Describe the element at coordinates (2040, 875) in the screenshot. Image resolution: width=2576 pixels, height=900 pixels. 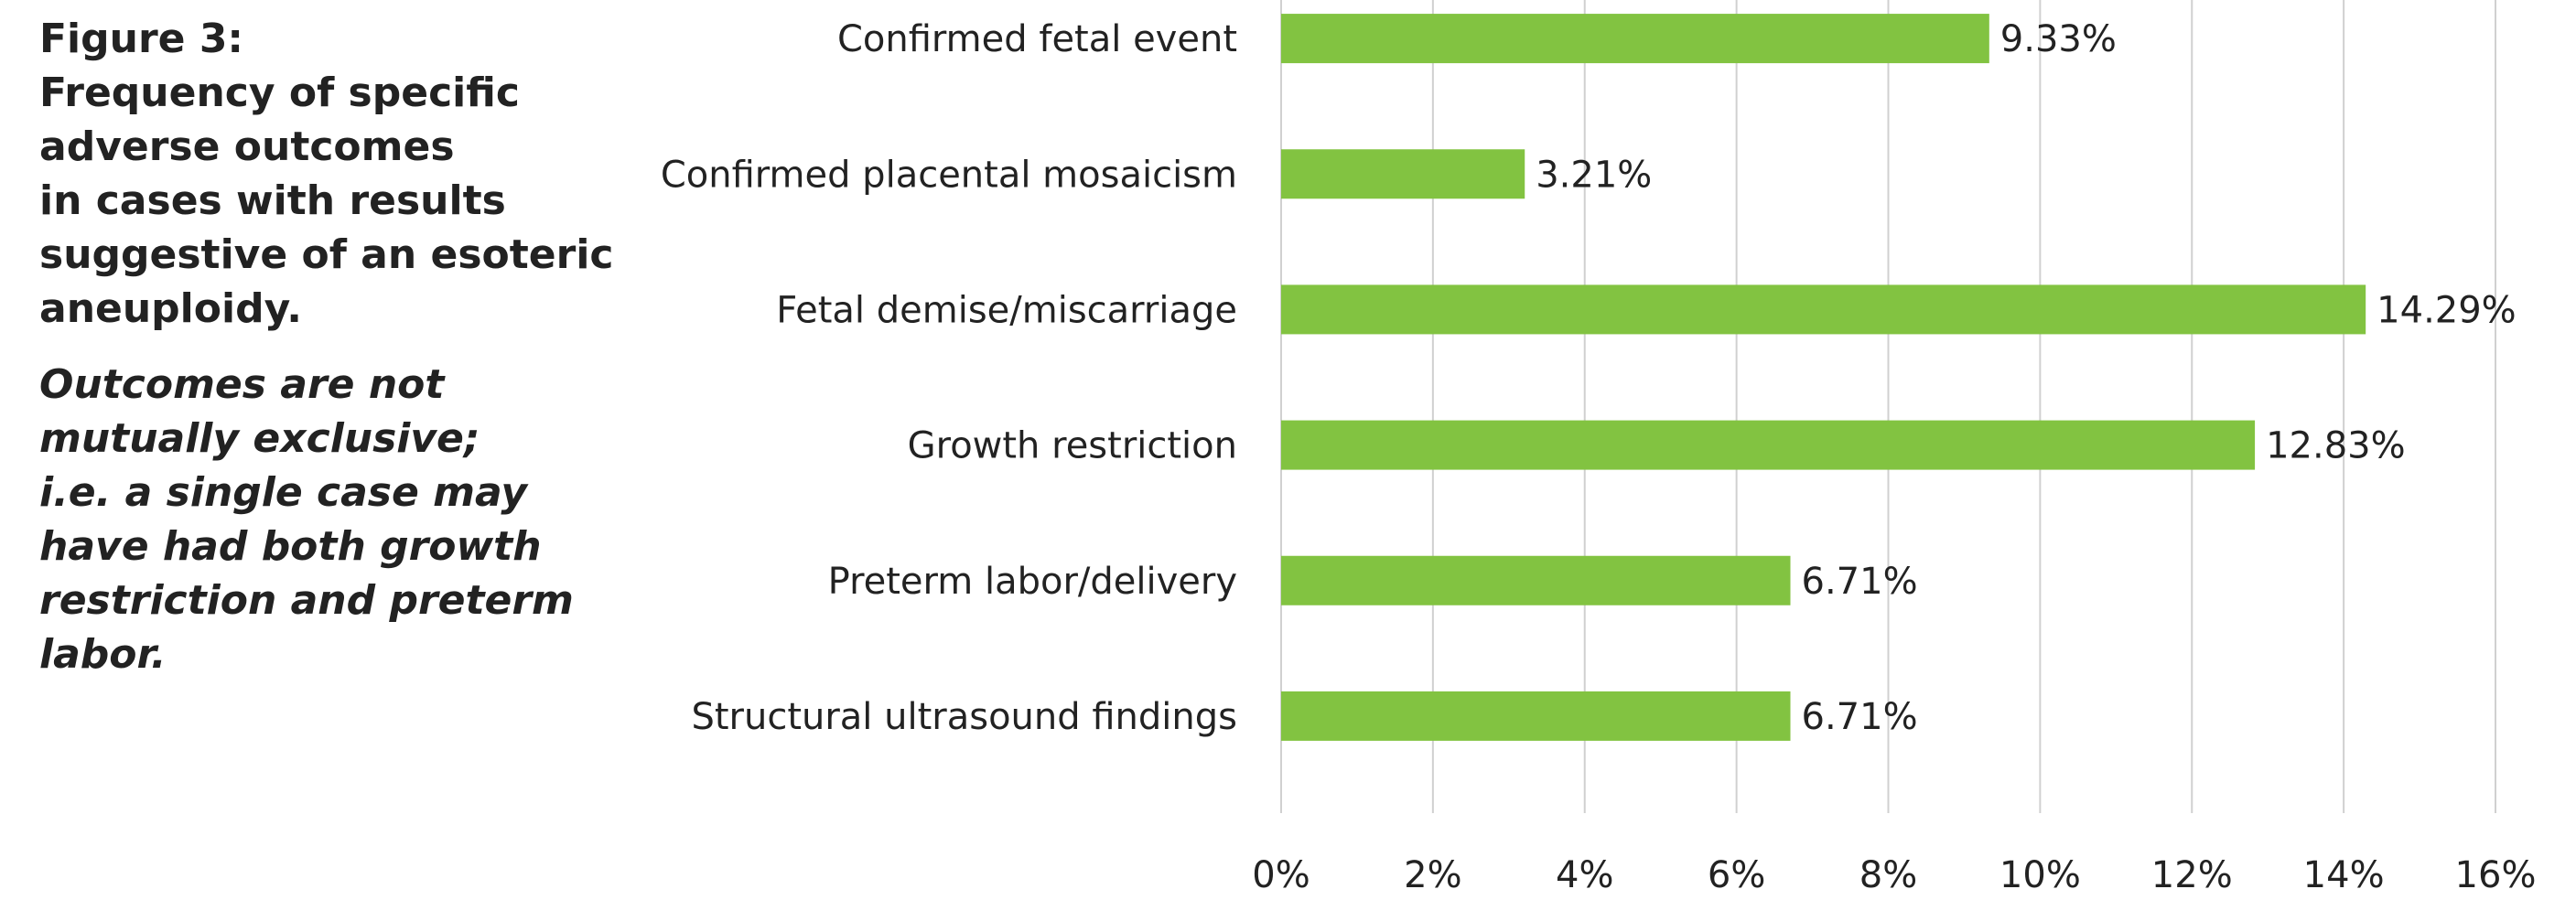
I see `x-tick-label: 10%` at that location.